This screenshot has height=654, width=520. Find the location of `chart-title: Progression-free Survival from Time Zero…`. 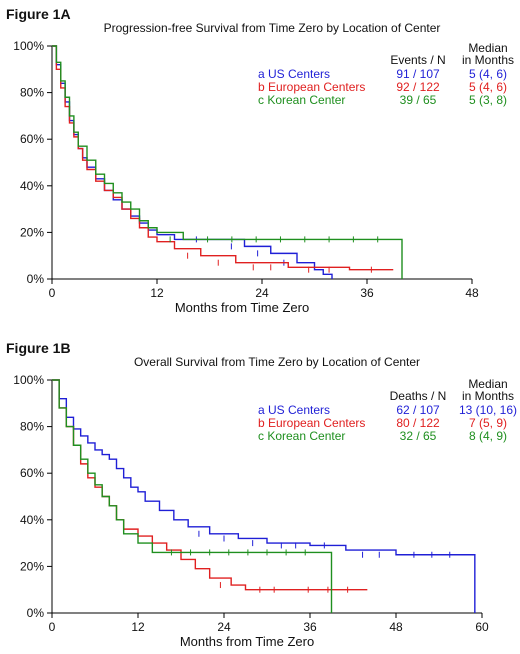

chart-title: Progression-free Survival from Time Zero… is located at coordinates (272, 28).